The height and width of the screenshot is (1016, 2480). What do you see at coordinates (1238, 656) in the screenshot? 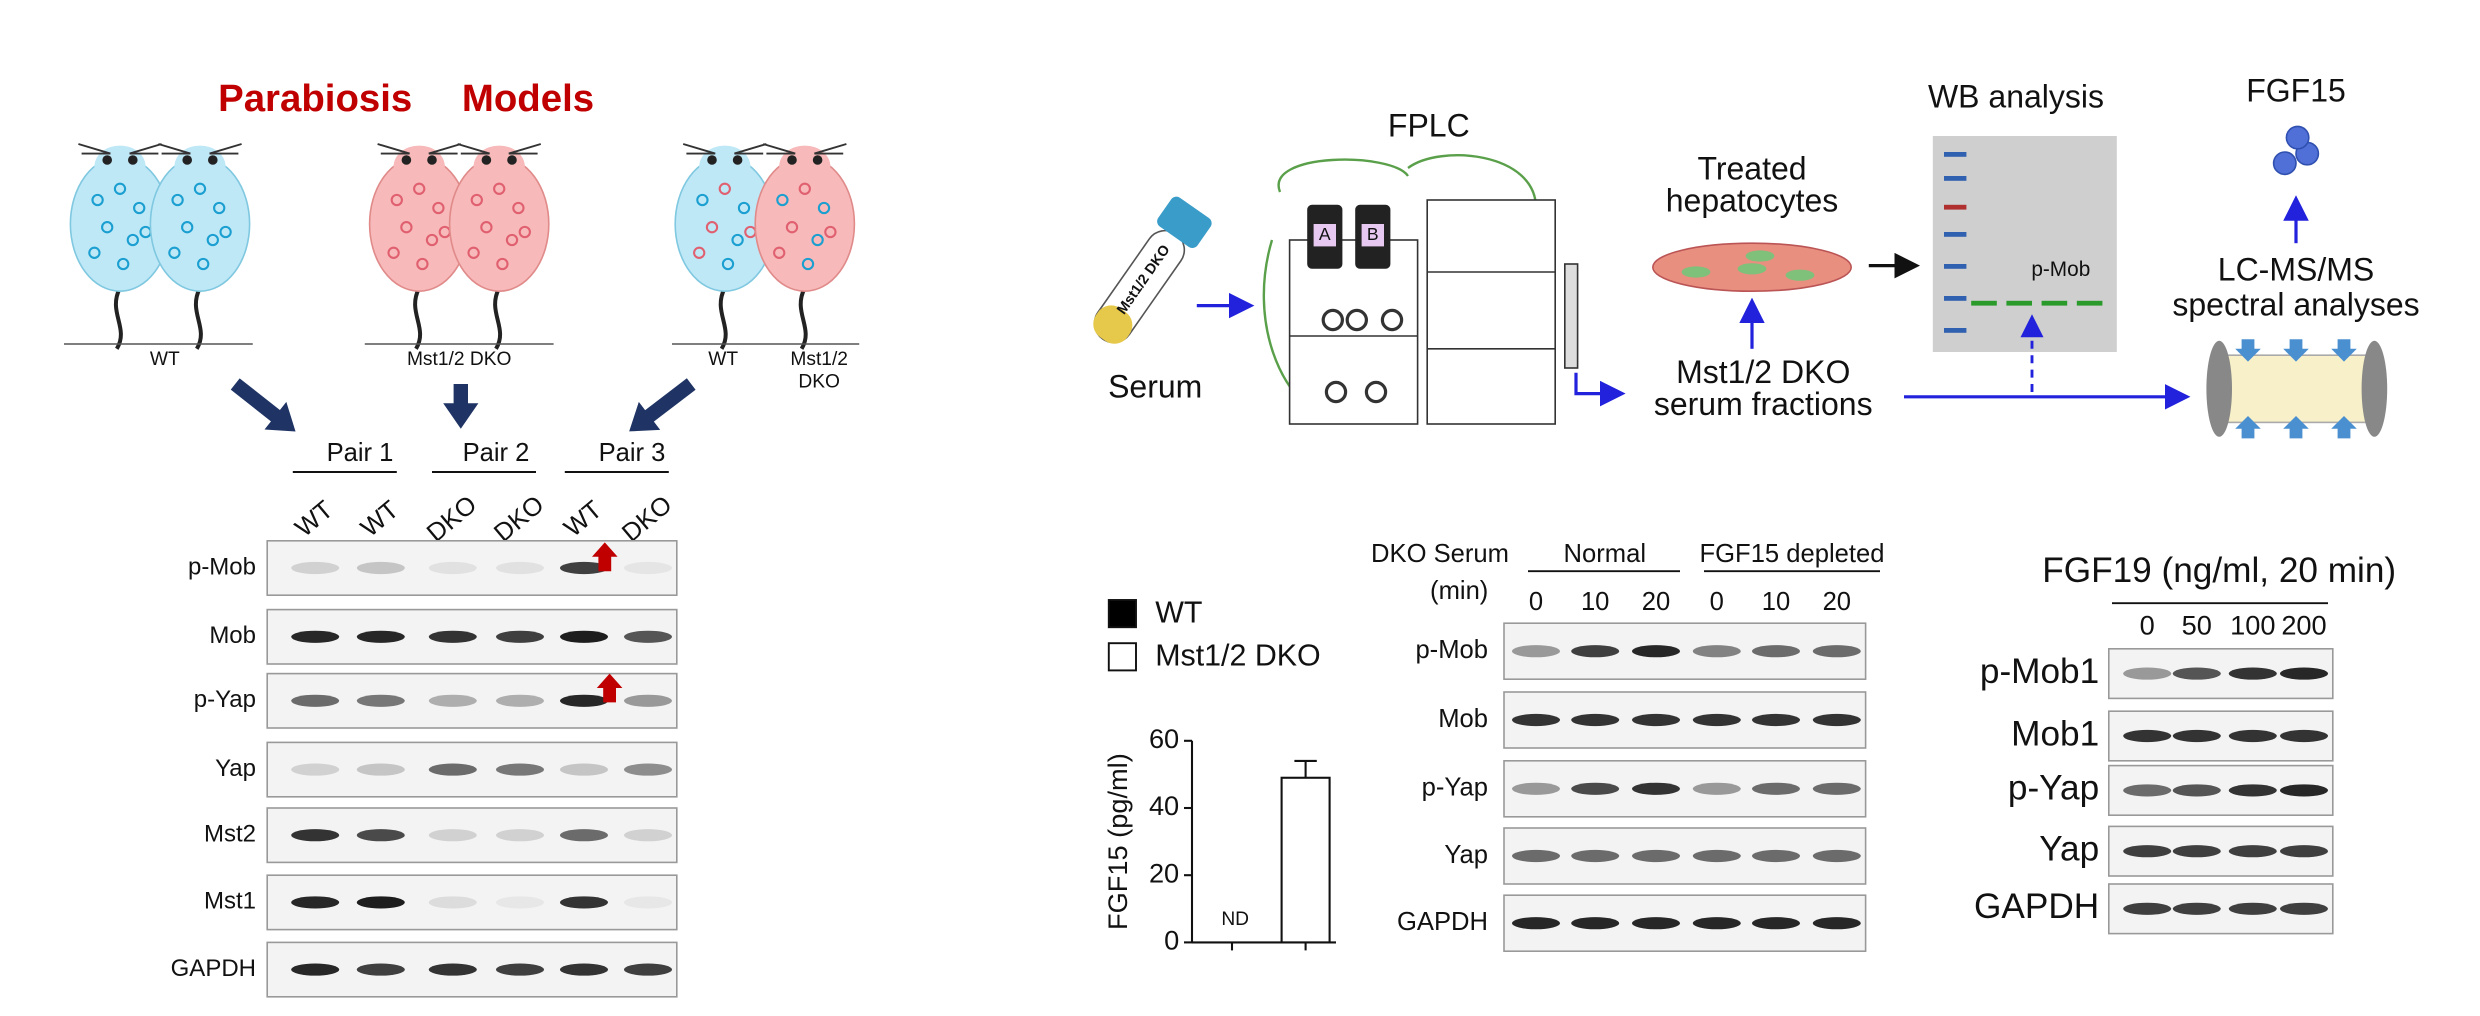
I see `legend-label: Mst1/2 DKO` at bounding box center [1238, 656].